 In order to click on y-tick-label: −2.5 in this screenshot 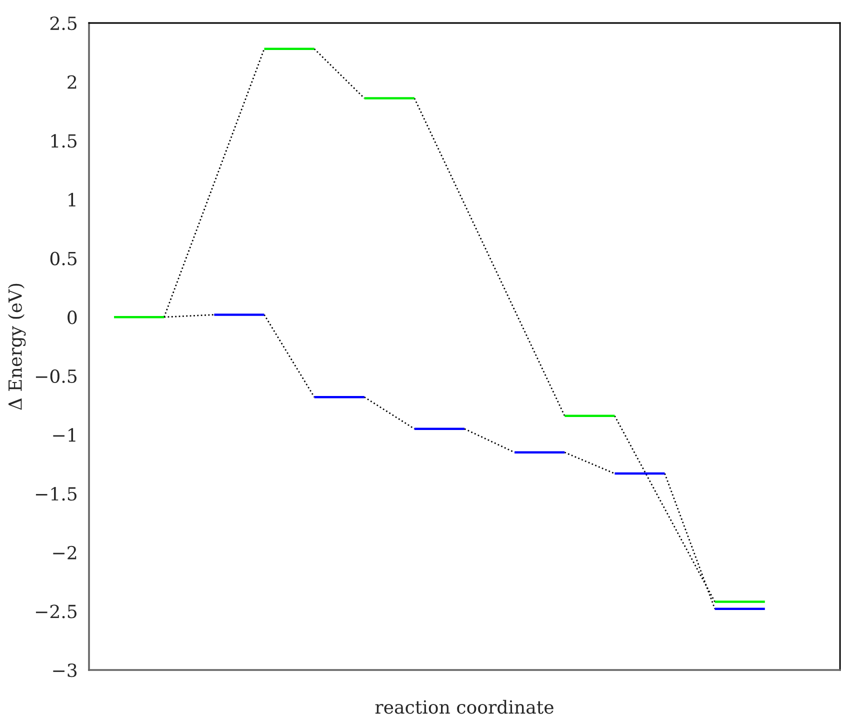, I will do `click(56, 611)`.